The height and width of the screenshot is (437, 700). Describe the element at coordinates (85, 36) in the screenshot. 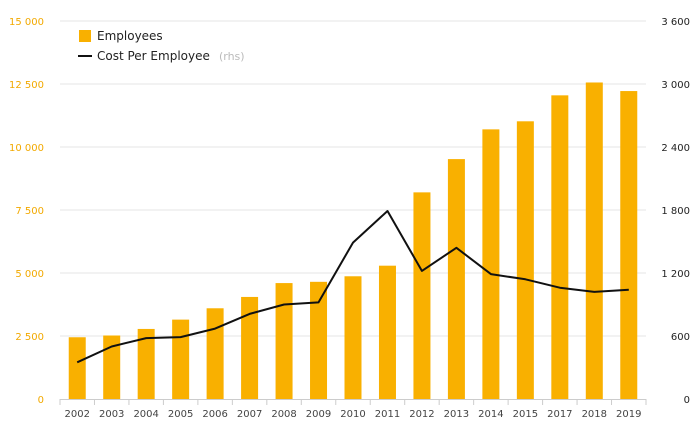

I see `legend-swatch-employees` at that location.